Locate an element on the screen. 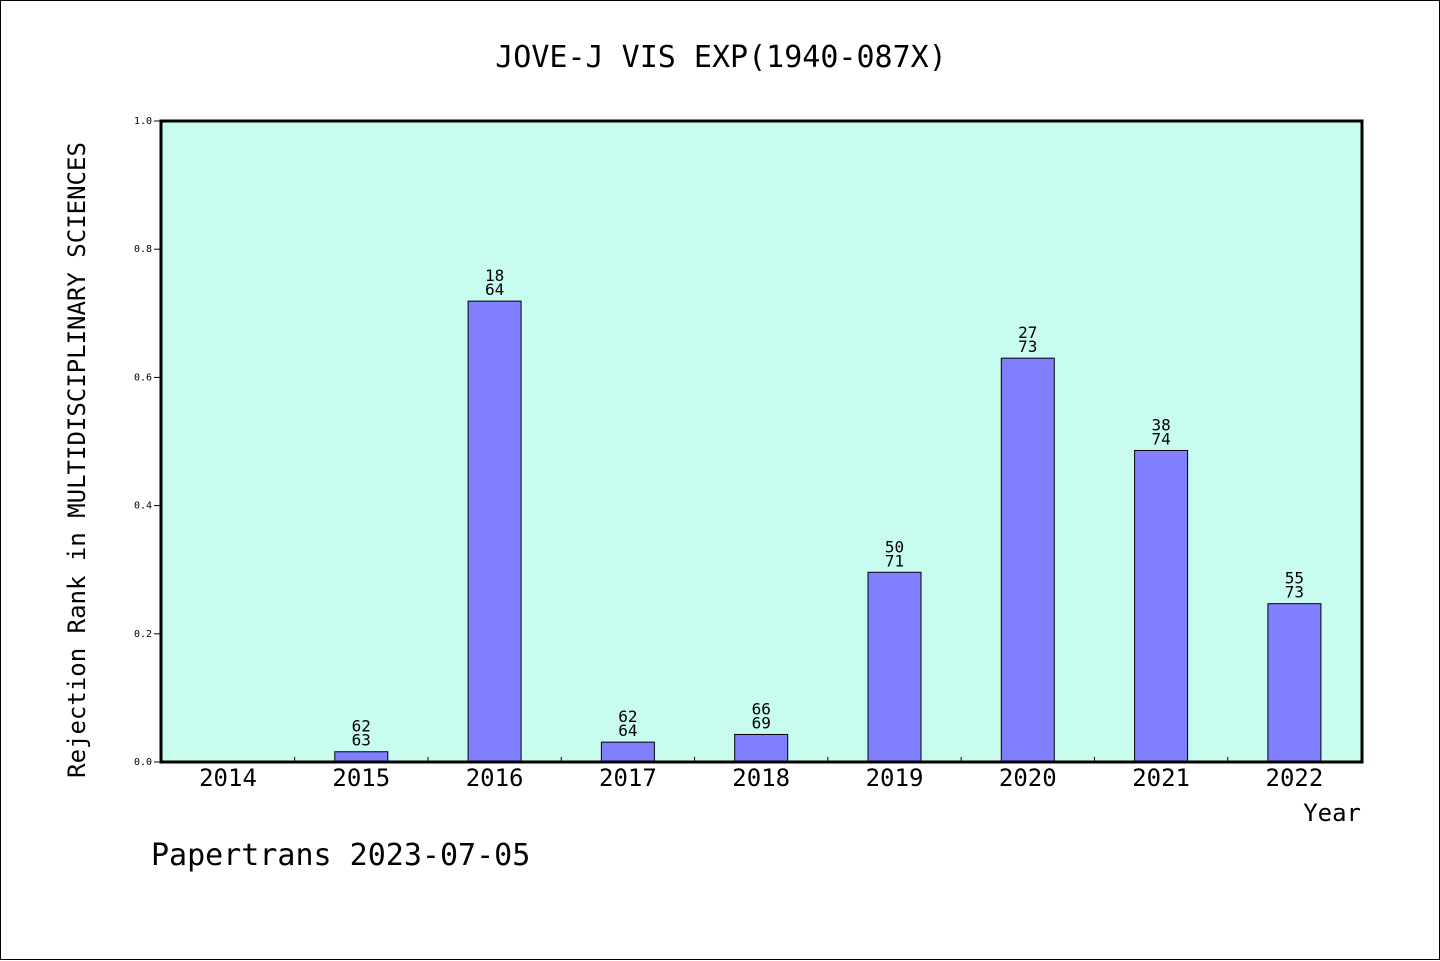 The height and width of the screenshot is (961, 1440). bar-2016 is located at coordinates (494, 531).